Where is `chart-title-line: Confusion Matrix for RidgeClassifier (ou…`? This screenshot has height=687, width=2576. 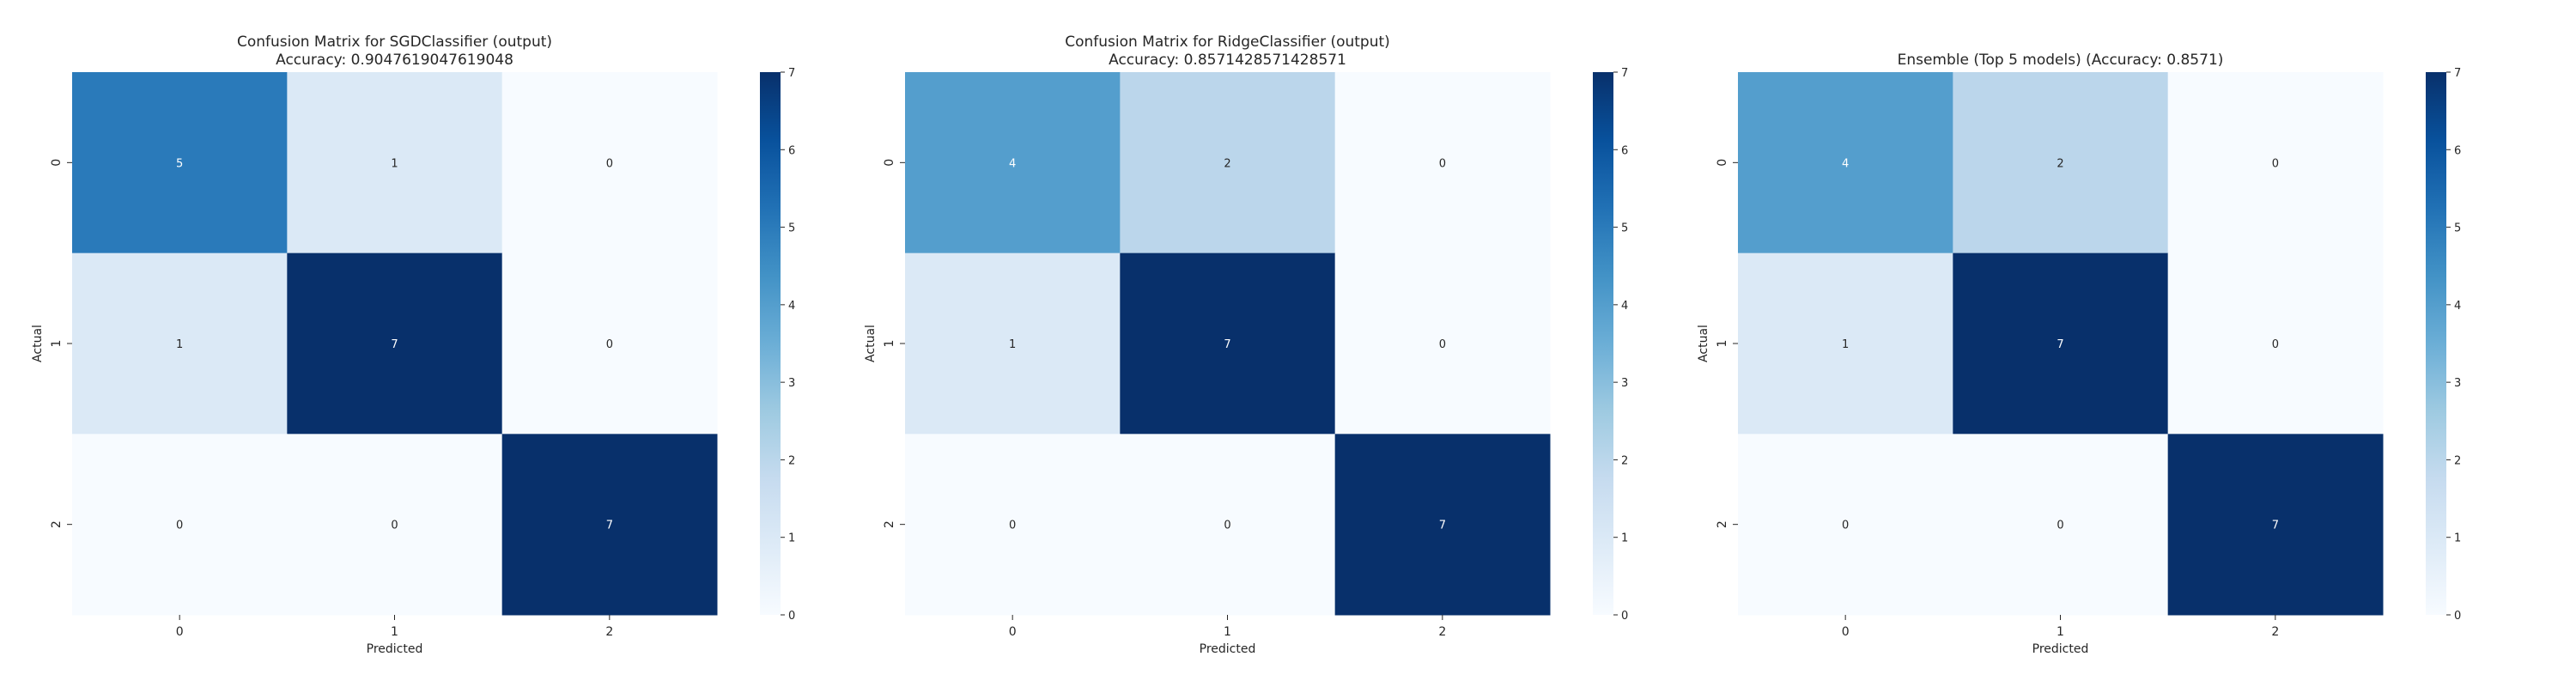
chart-title-line: Confusion Matrix for RidgeClassifier (ou… is located at coordinates (1228, 42).